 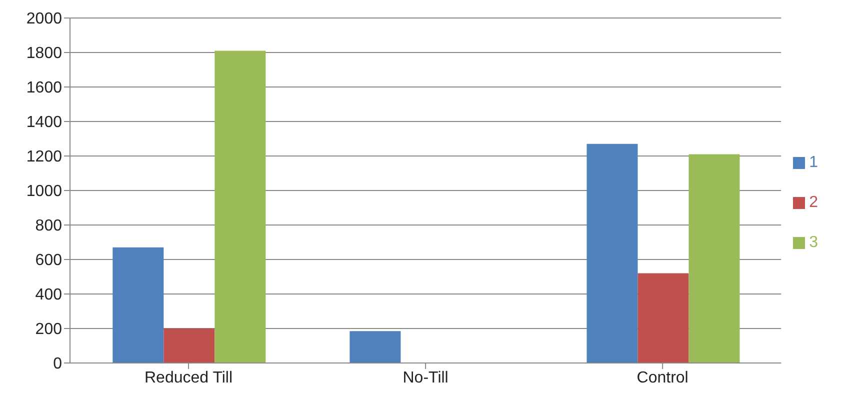 What do you see at coordinates (188, 377) in the screenshot?
I see `x-tick-label: Reduced Till` at bounding box center [188, 377].